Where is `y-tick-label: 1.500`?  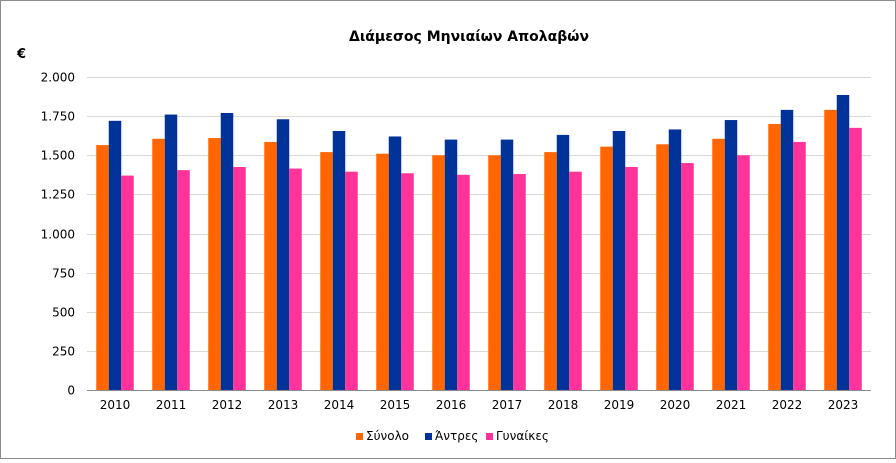
y-tick-label: 1.500 is located at coordinates (58, 156).